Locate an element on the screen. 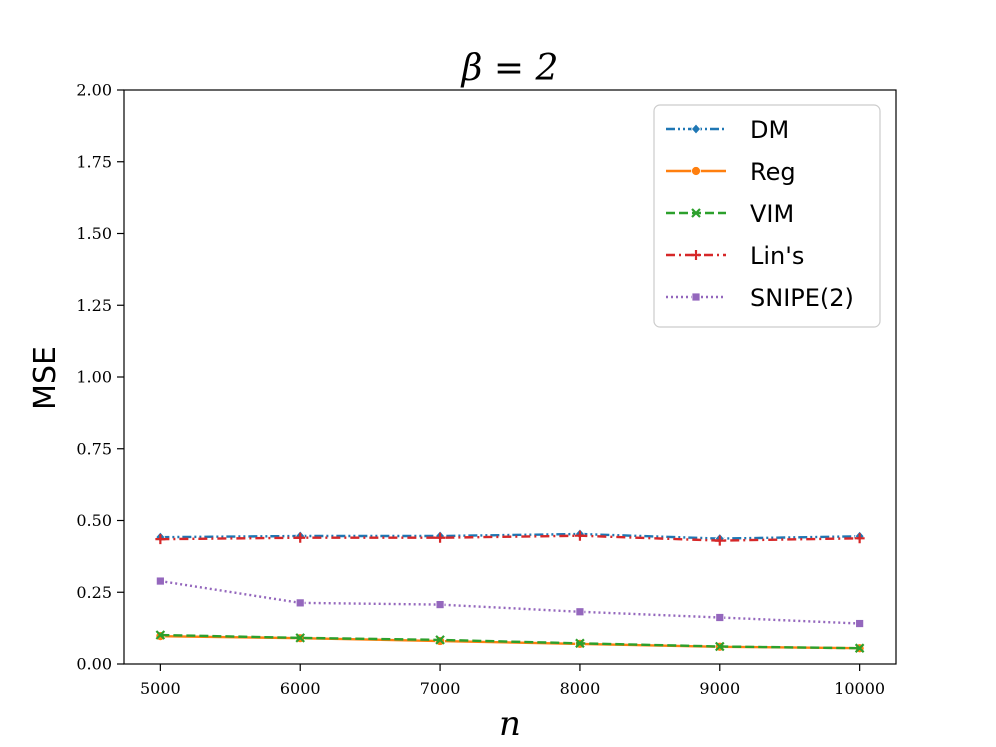  series-vim is located at coordinates (510, 641).